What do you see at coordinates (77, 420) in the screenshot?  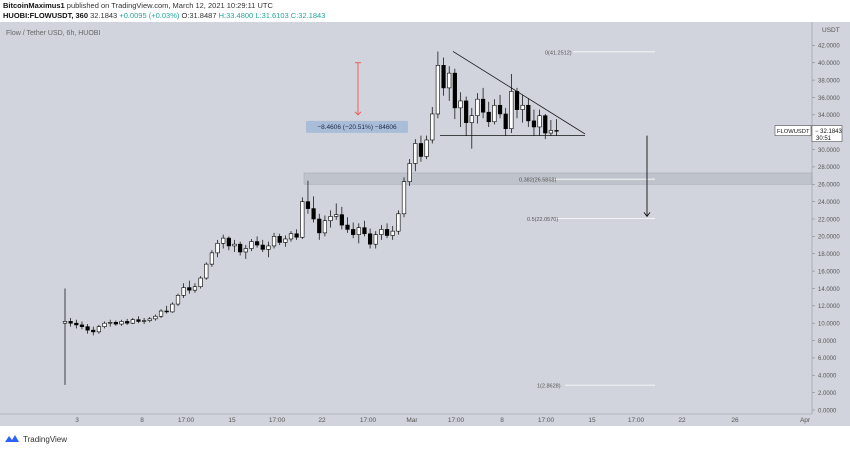 I see `x-axis-label: 3` at bounding box center [77, 420].